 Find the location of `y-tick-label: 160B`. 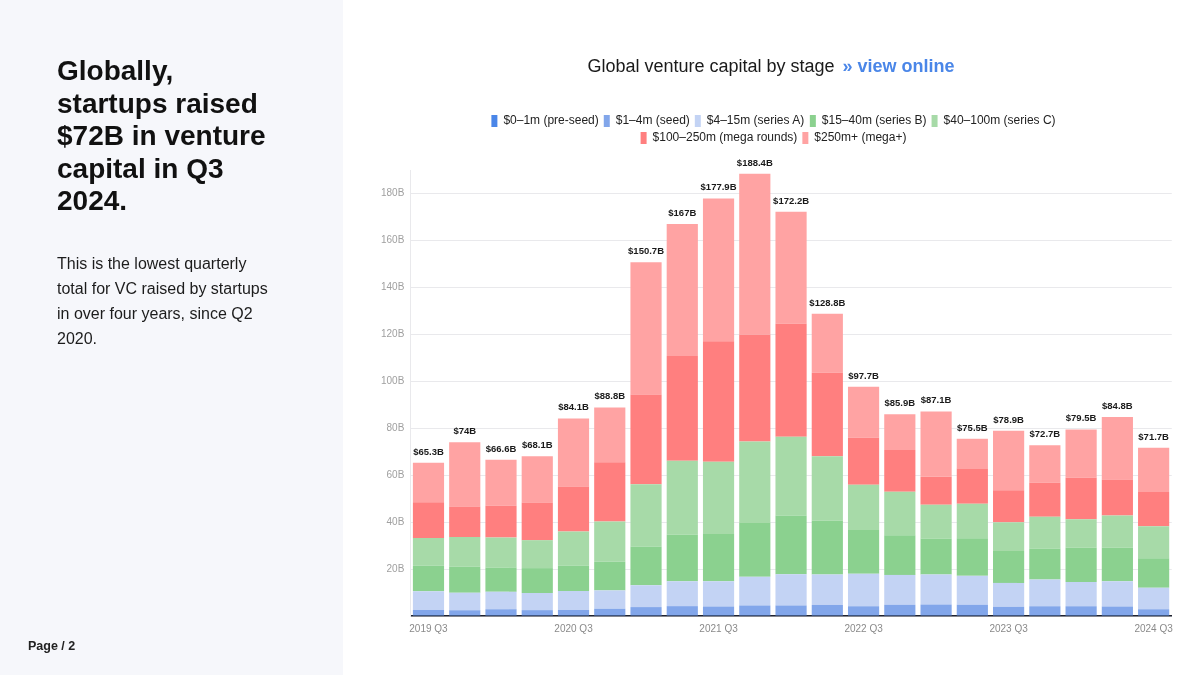

y-tick-label: 160B is located at coordinates (393, 240).